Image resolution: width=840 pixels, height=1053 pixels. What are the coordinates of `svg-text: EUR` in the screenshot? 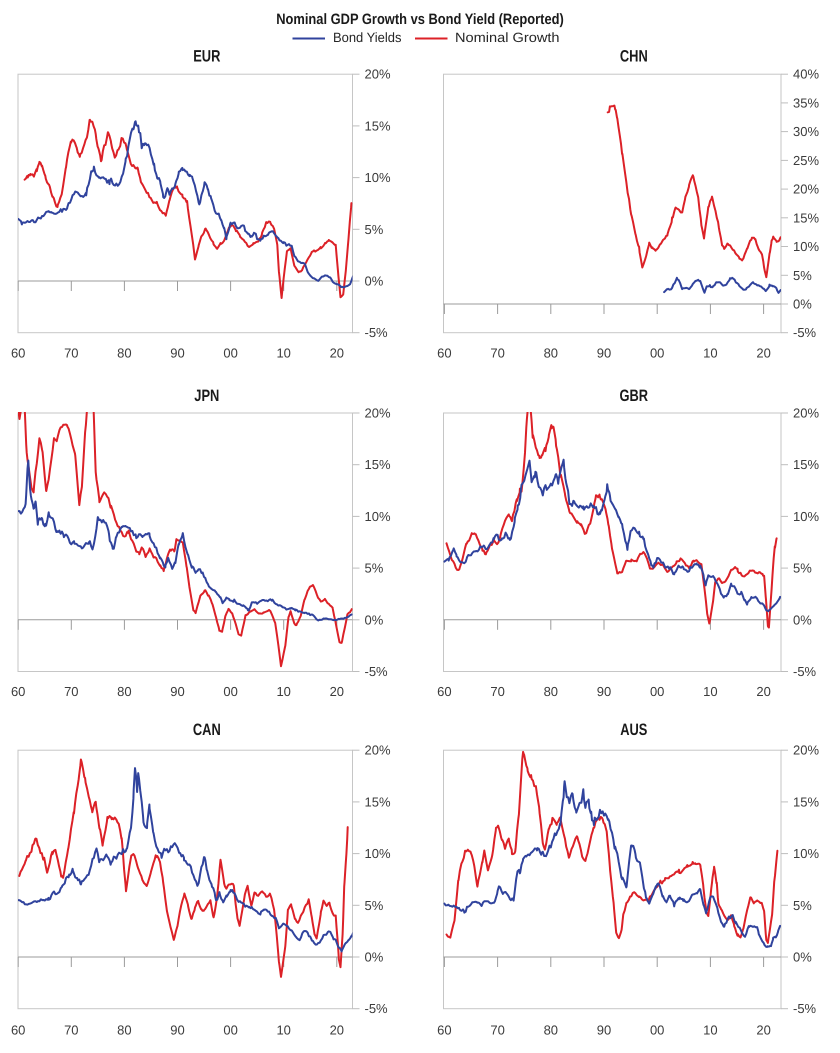 It's located at (206, 56).